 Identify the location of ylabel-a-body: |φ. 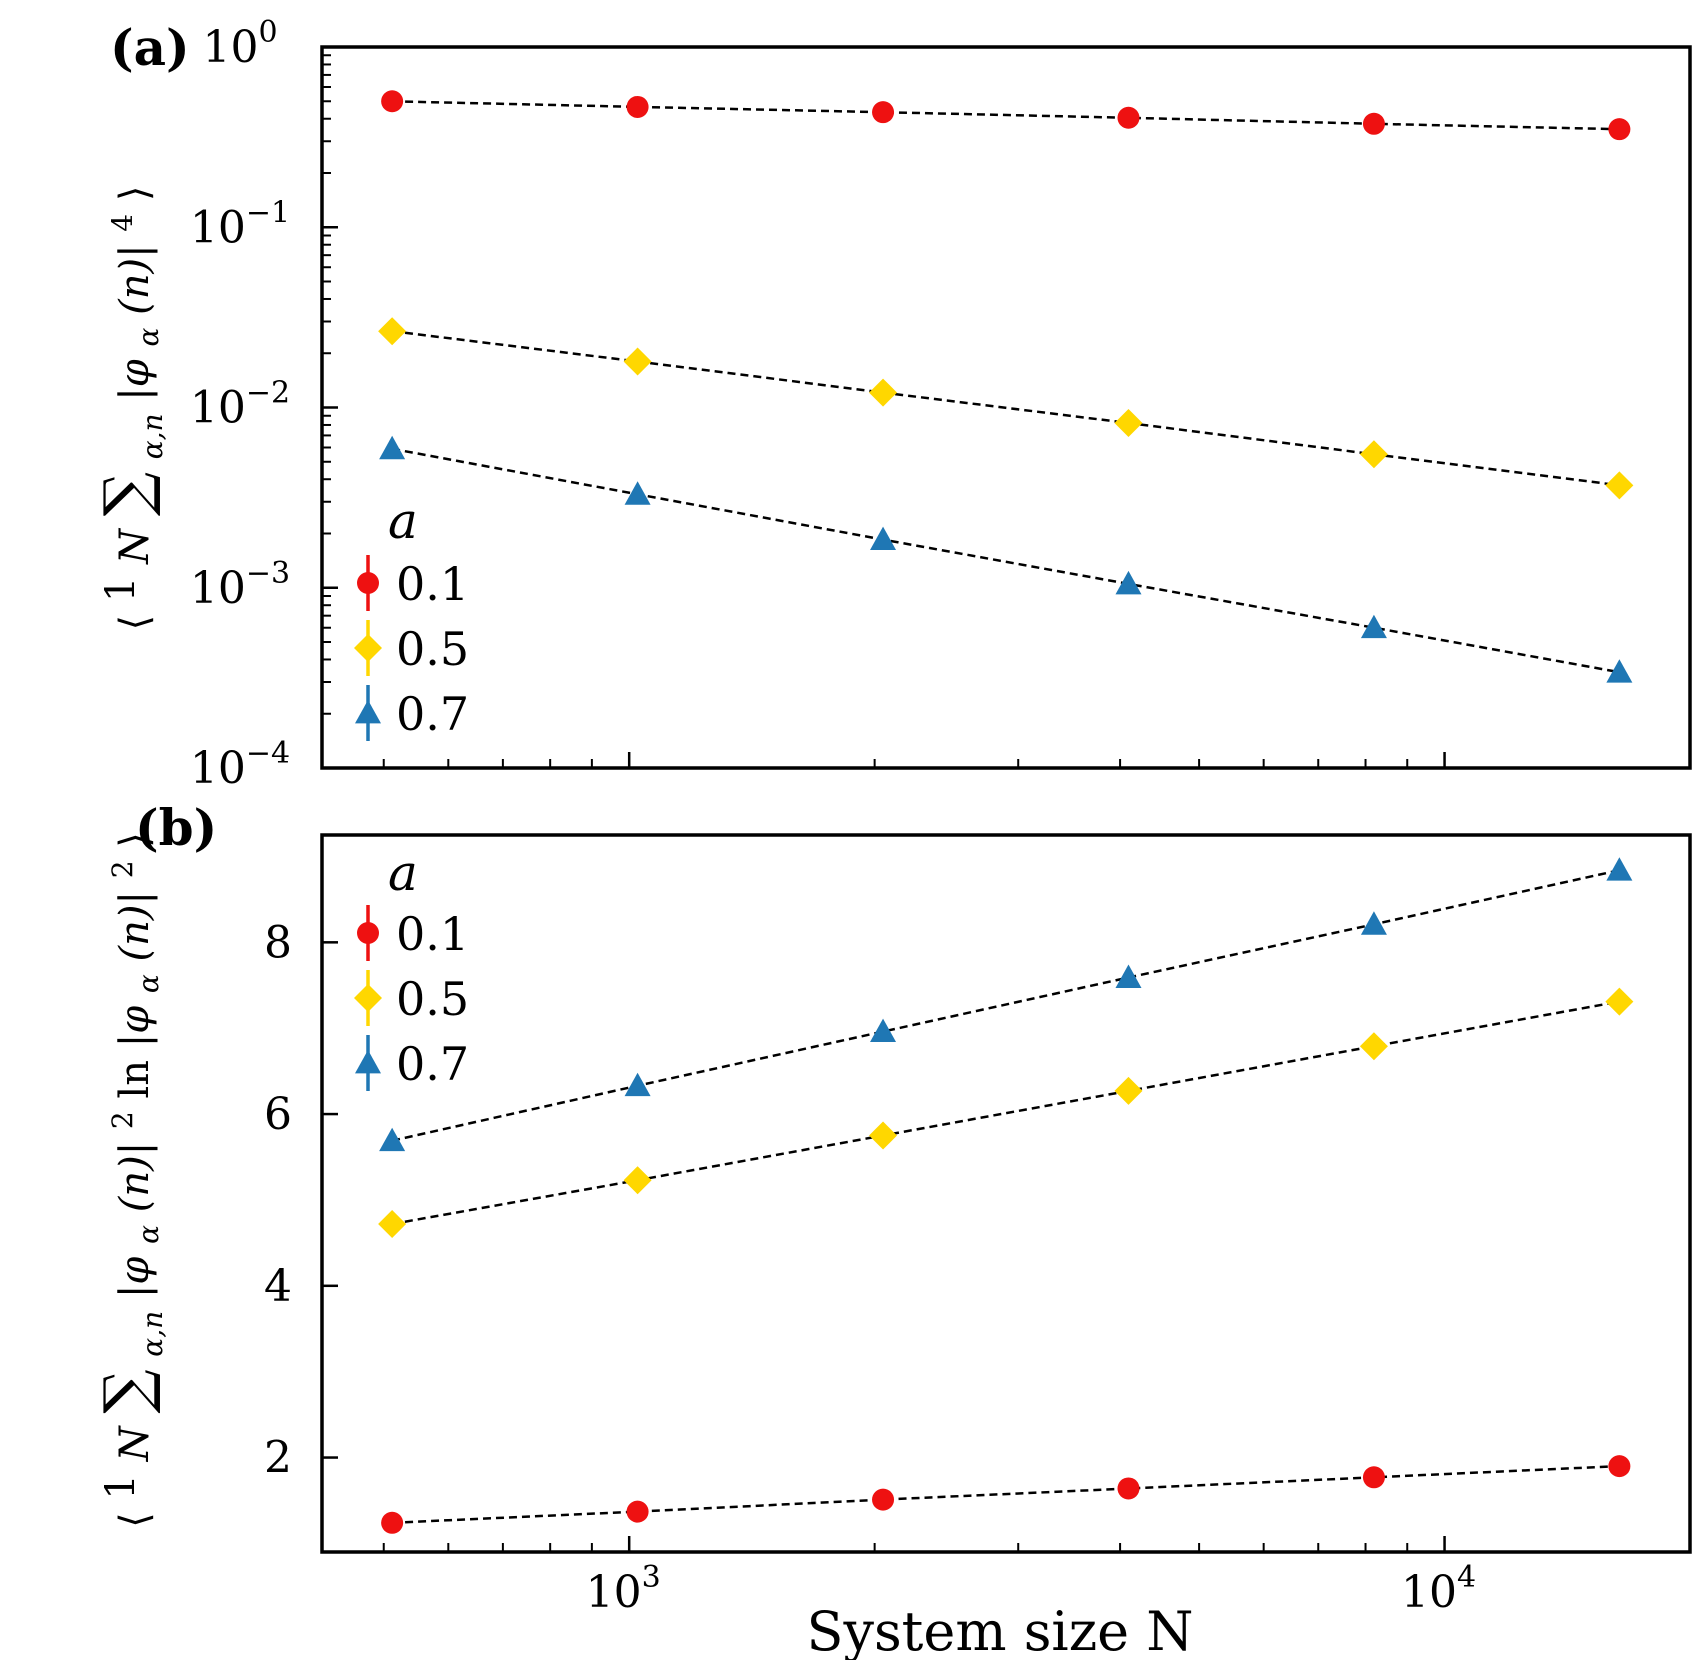
(135, 379).